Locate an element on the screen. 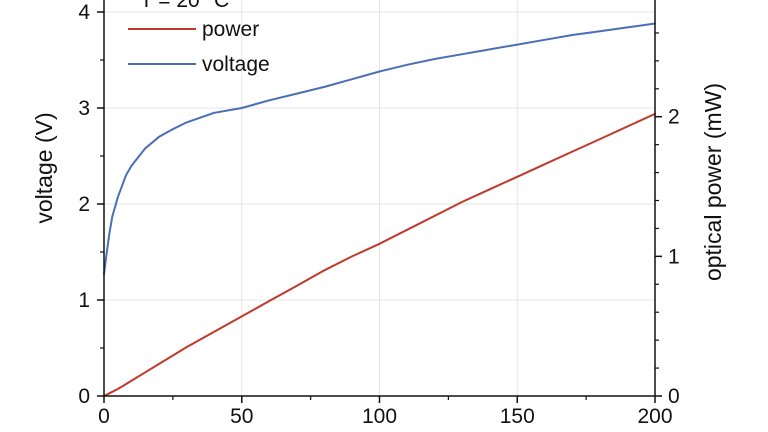 This screenshot has height=432, width=768. y-left-tick-label: 2 is located at coordinates (84, 204).